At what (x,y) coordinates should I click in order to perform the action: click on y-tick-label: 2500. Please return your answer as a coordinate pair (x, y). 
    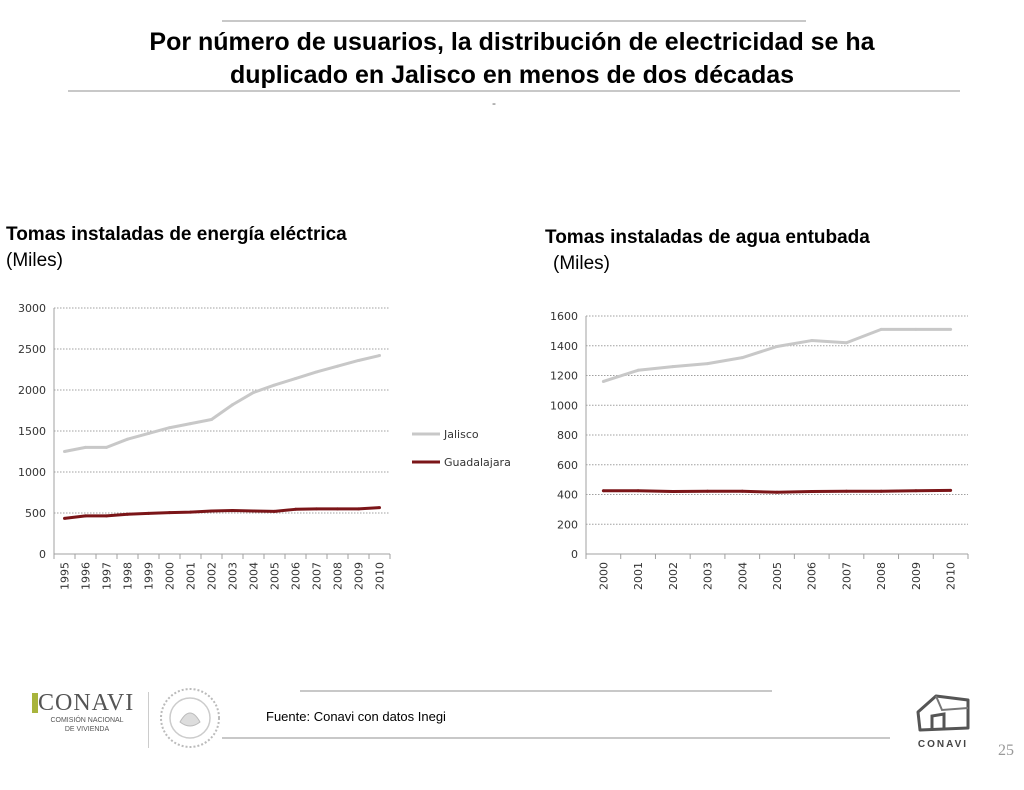
    Looking at the image, I should click on (32, 349).